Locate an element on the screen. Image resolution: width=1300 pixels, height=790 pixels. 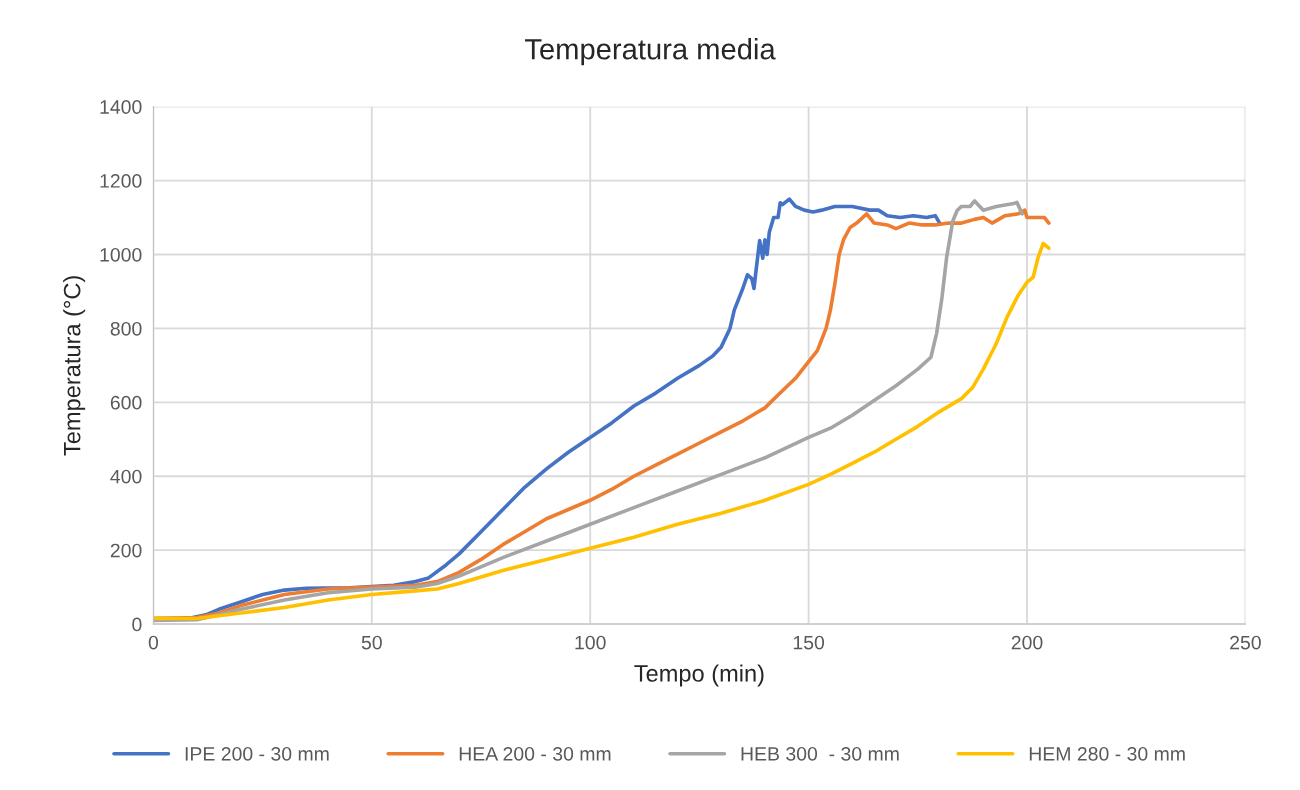
y-tick-label: 0 is located at coordinates (137, 624).